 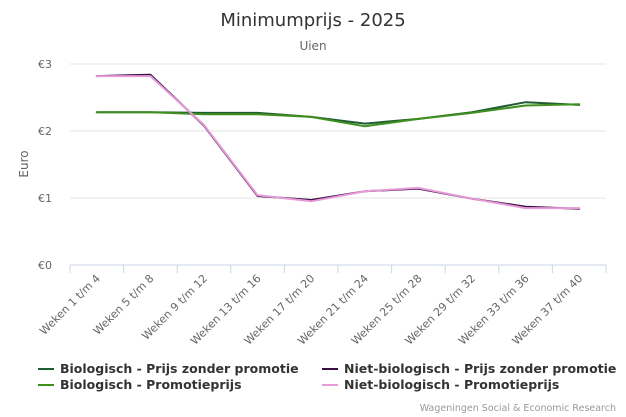 I want to click on chart-title: Minimumprijs - 2025, so click(x=312, y=20).